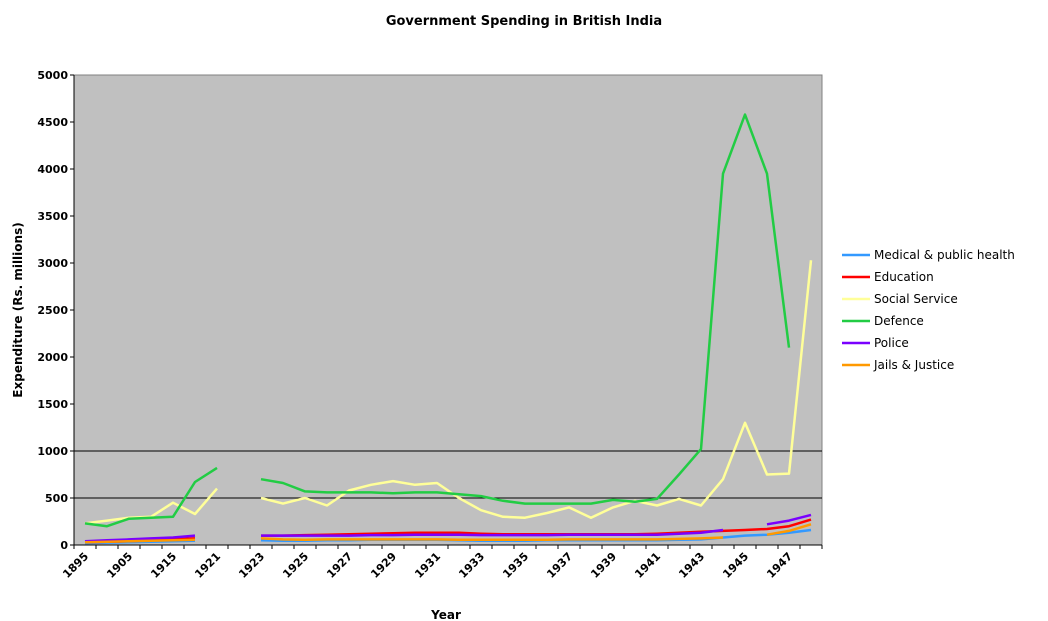 Image resolution: width=1048 pixels, height=621 pixels. I want to click on legend-label-1: Education, so click(904, 277).